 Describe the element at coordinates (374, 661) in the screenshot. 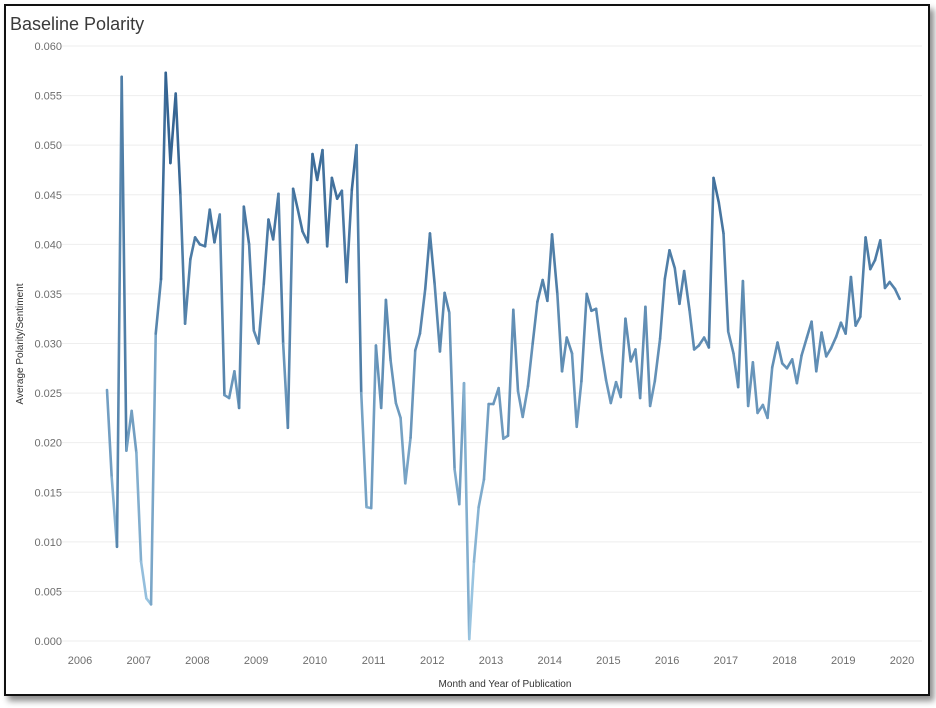

I see `x-tick-label: 2011` at that location.